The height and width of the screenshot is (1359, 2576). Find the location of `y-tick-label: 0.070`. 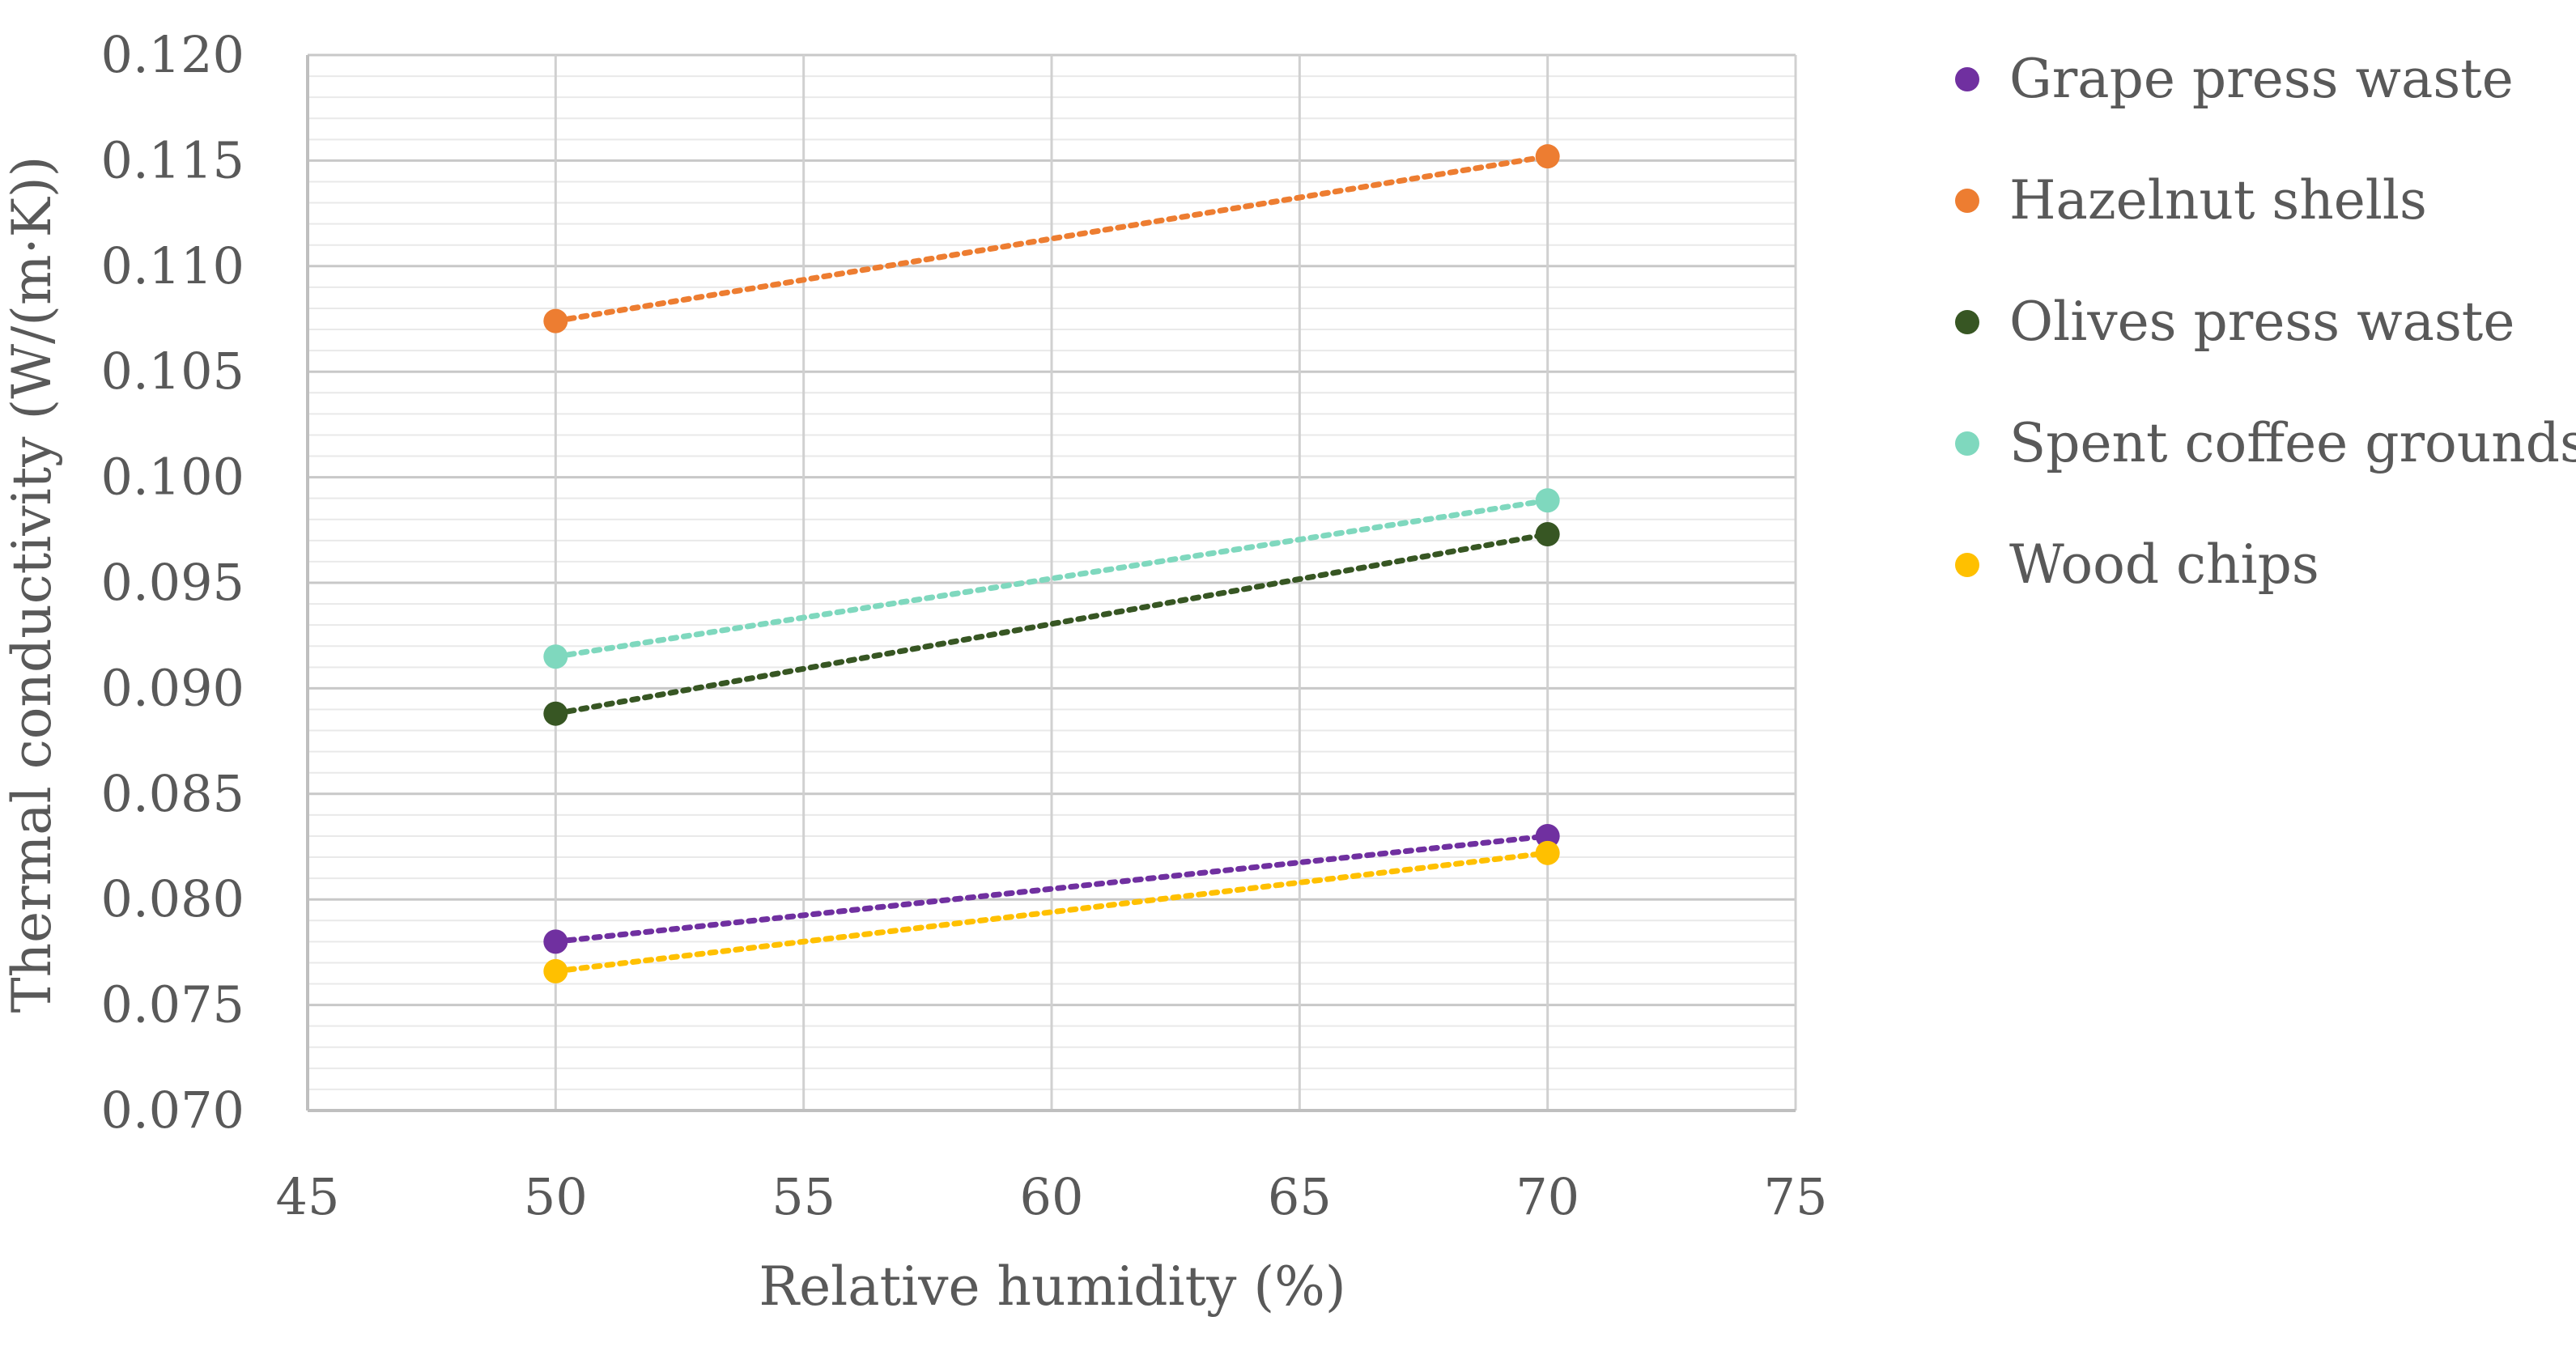

y-tick-label: 0.070 is located at coordinates (173, 1110).